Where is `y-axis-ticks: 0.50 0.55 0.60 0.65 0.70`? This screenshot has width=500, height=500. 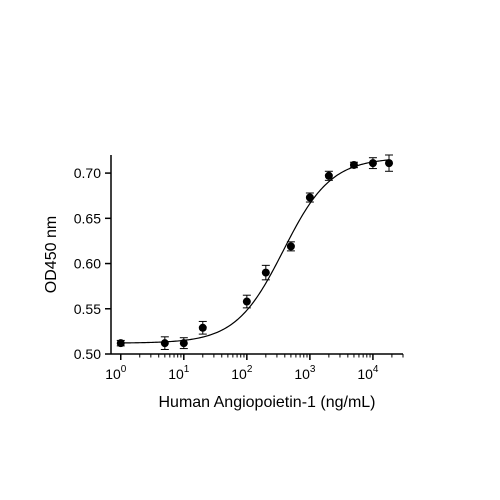 y-axis-ticks: 0.50 0.55 0.60 0.65 0.70 is located at coordinates (92, 263).